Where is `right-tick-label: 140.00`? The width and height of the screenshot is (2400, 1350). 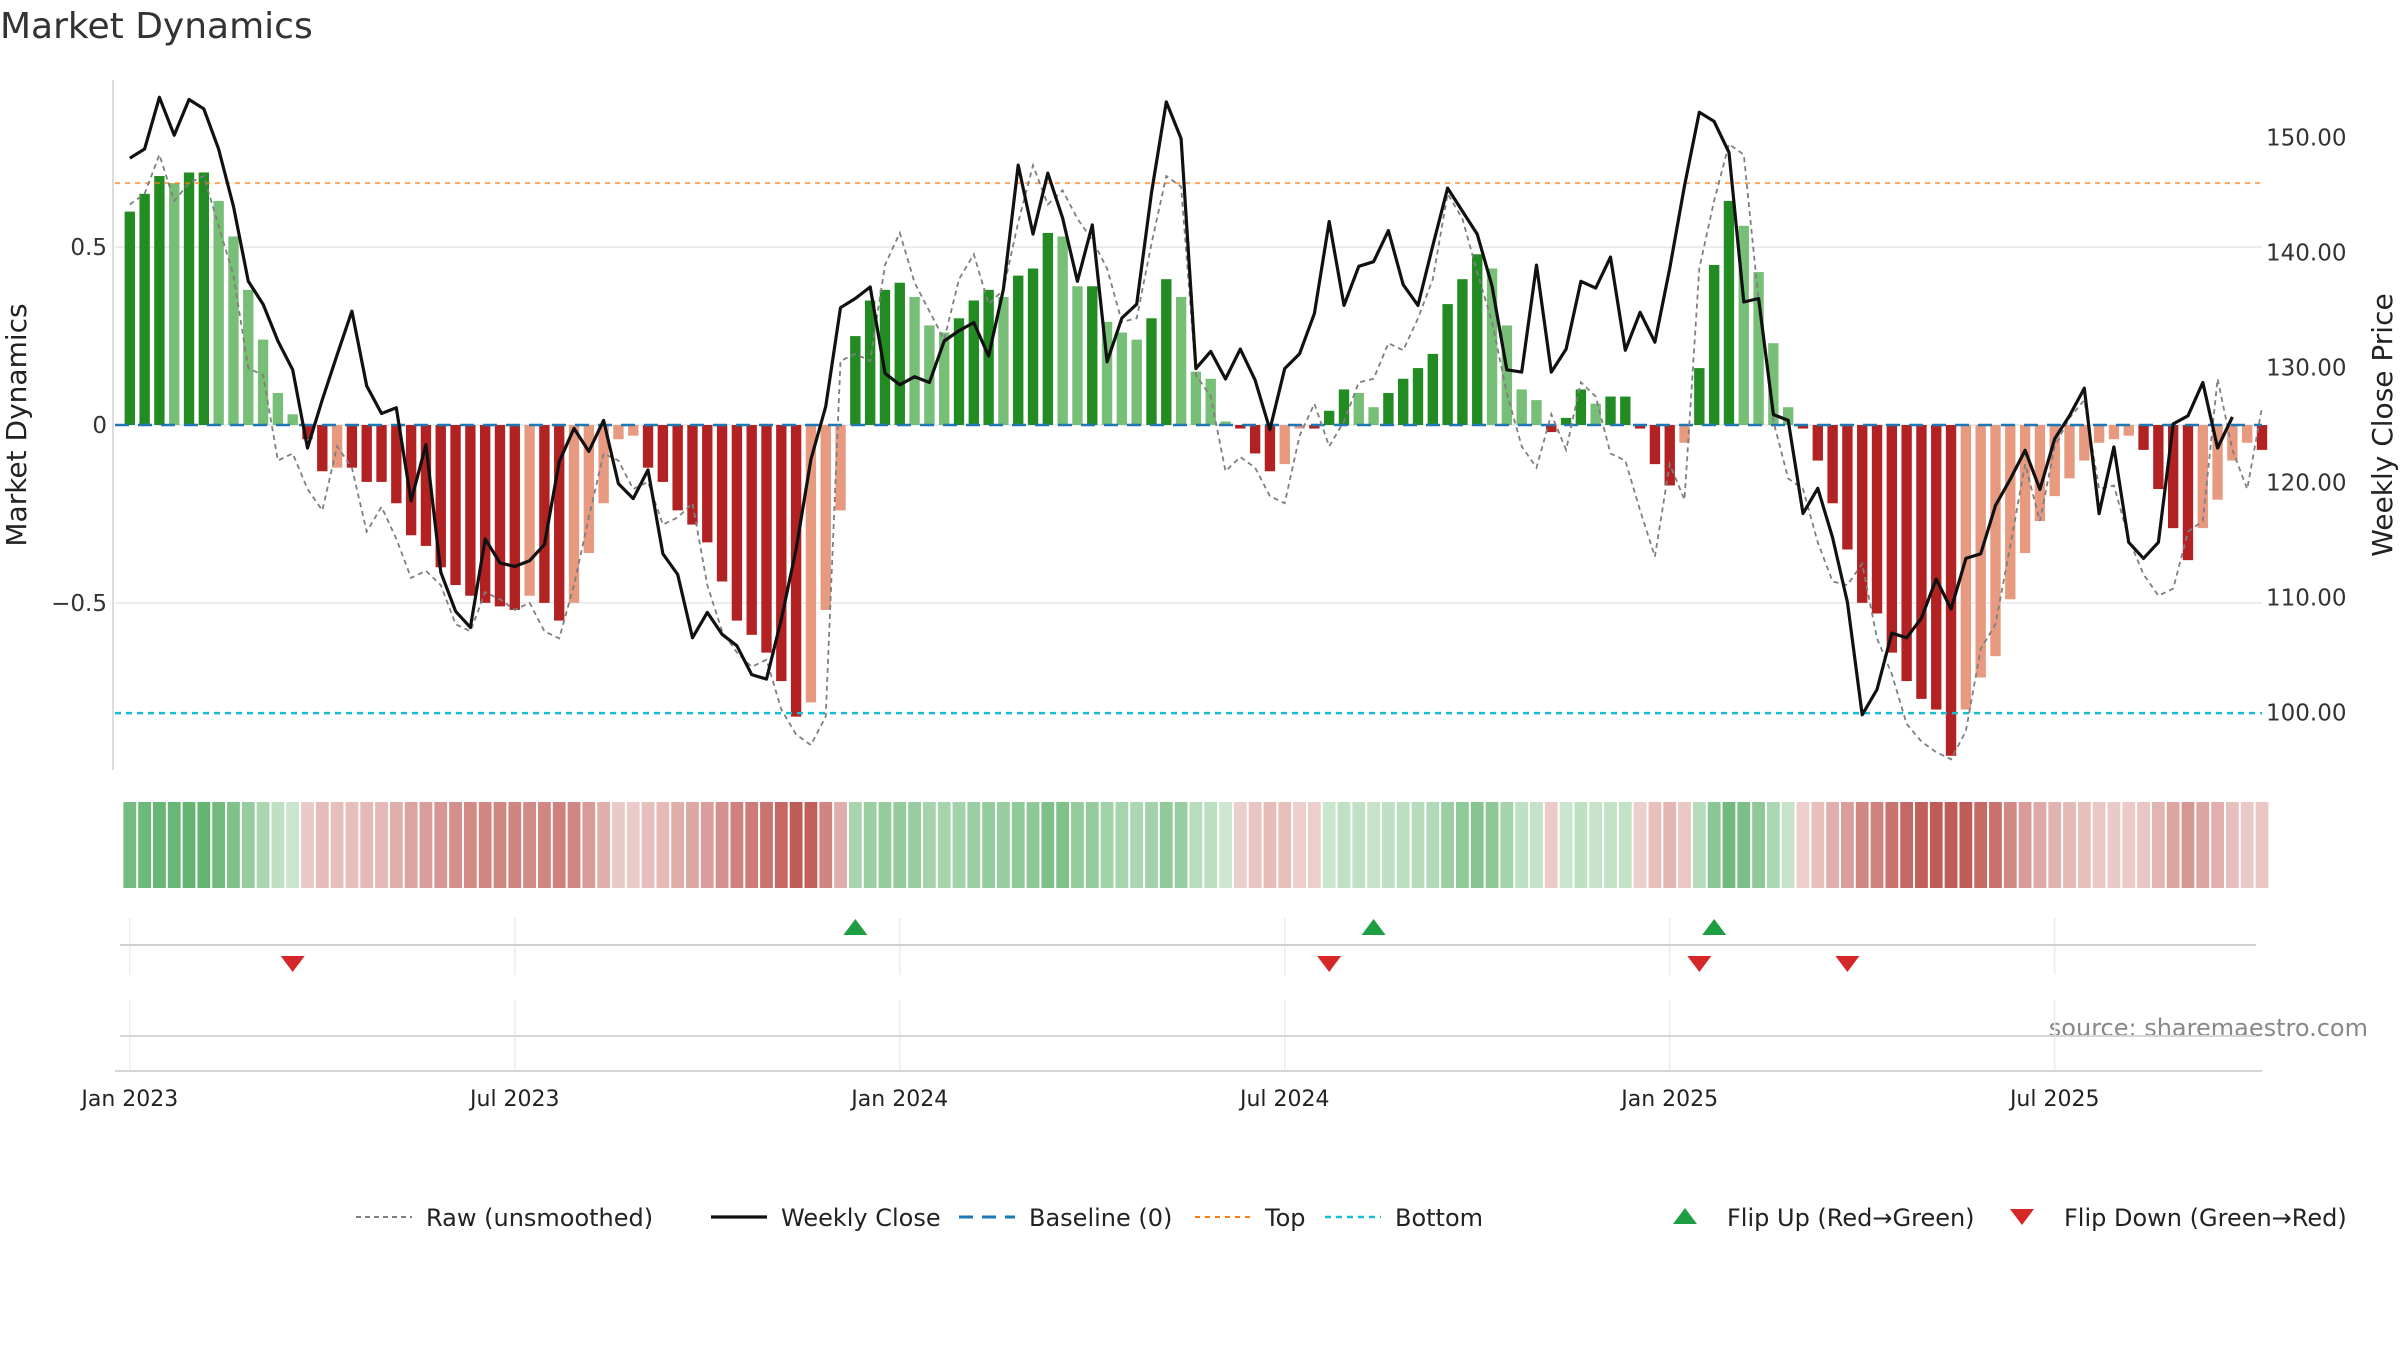
right-tick-label: 140.00 is located at coordinates (2306, 254).